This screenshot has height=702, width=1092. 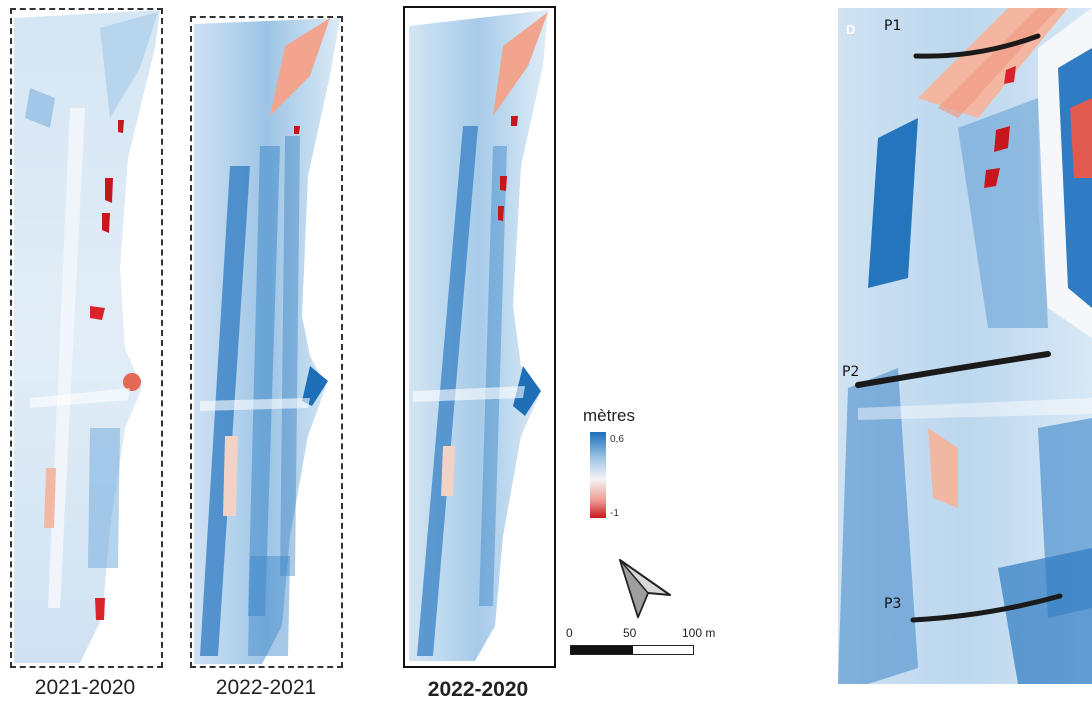 I want to click on legend-max-label: 0,6, so click(x=617, y=439).